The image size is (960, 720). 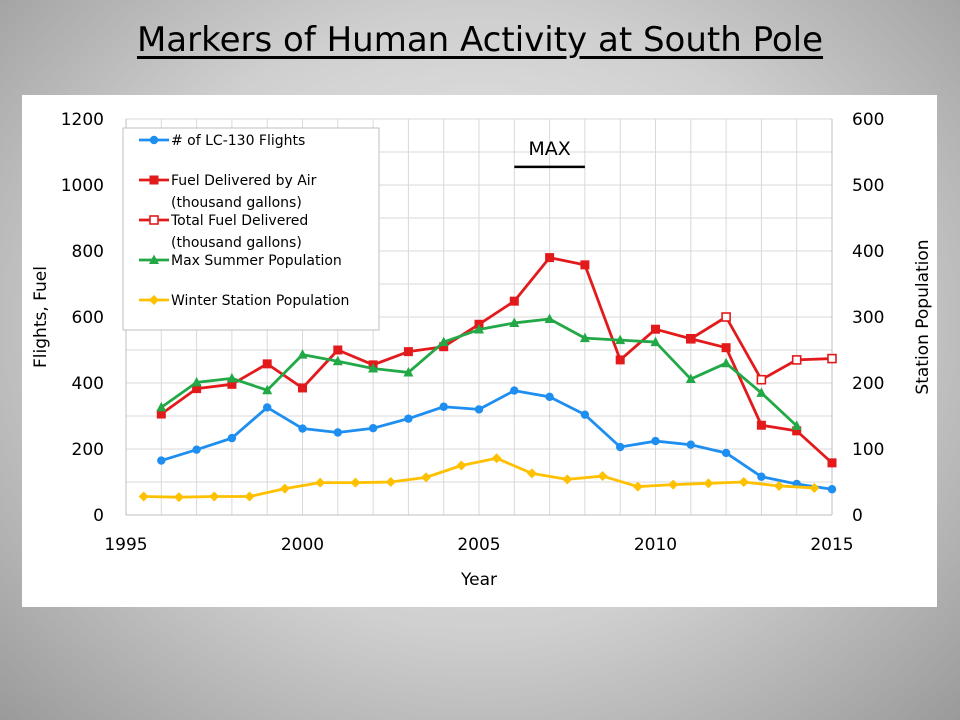 What do you see at coordinates (868, 252) in the screenshot?
I see `y2-tick-label: 400` at bounding box center [868, 252].